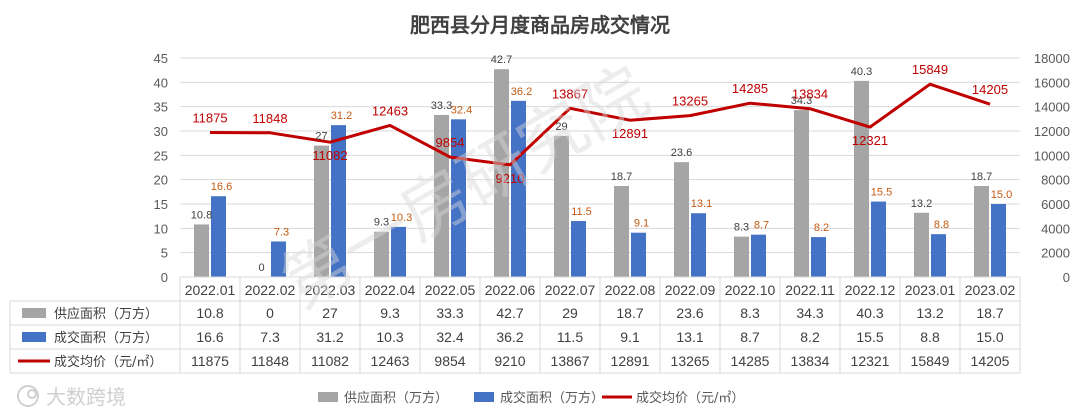 The width and height of the screenshot is (1080, 419). What do you see at coordinates (28, 396) in the screenshot?
I see `logo-icon` at bounding box center [28, 396].